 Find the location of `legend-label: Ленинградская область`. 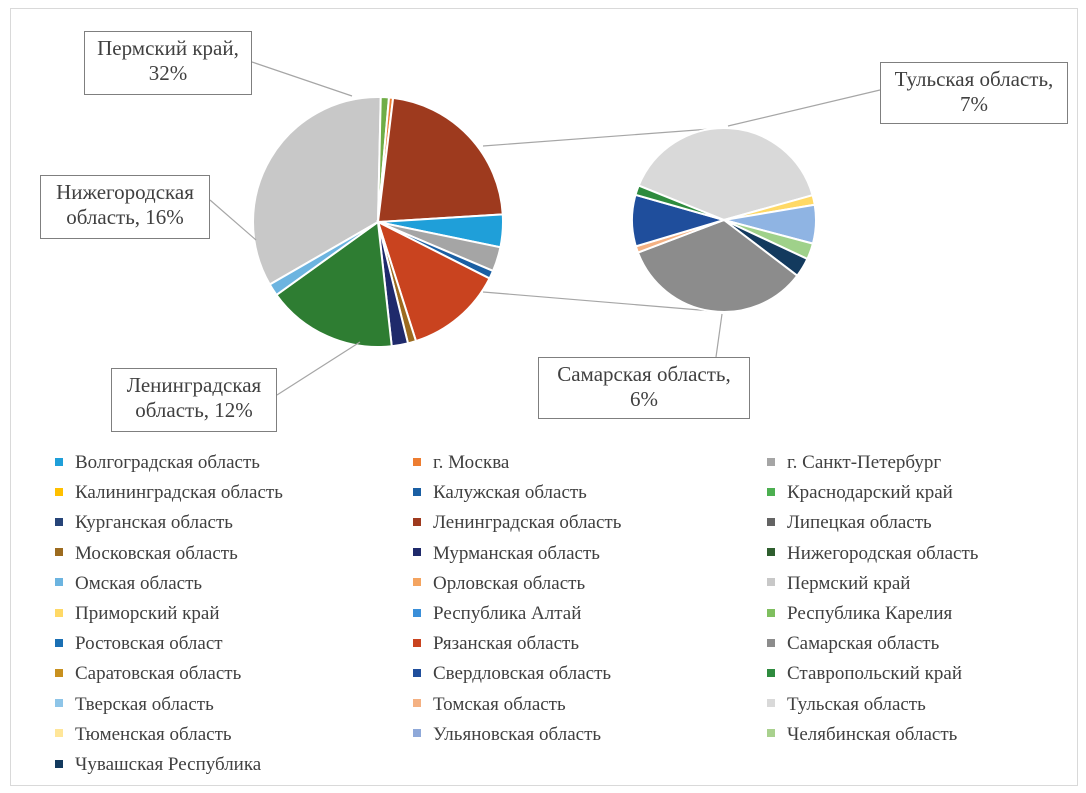

legend-label: Ленинградская область is located at coordinates (527, 523).